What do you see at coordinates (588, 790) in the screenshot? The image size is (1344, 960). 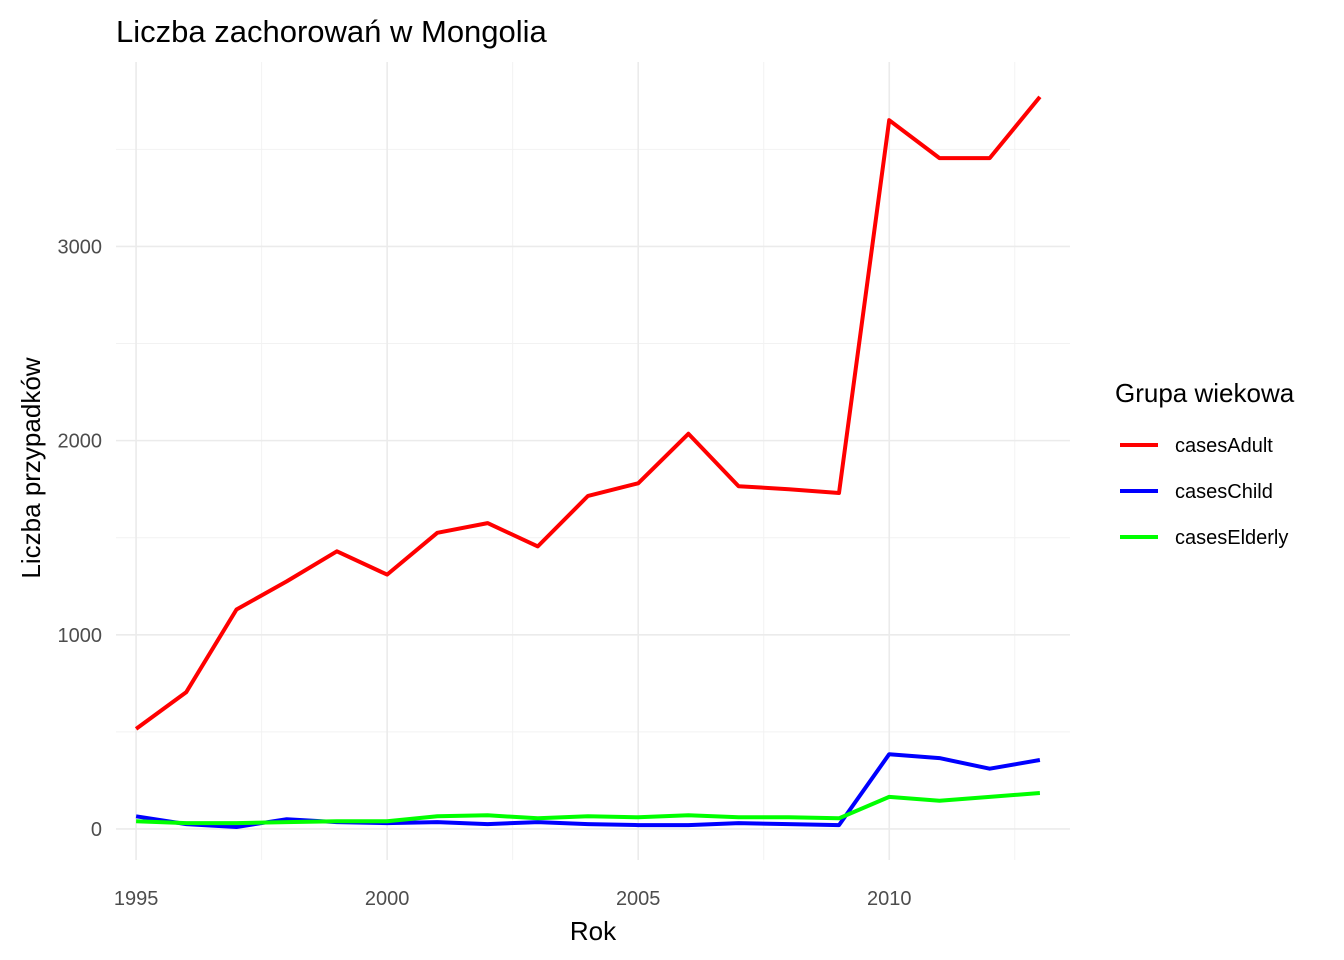 I see `series-line-casesChild` at bounding box center [588, 790].